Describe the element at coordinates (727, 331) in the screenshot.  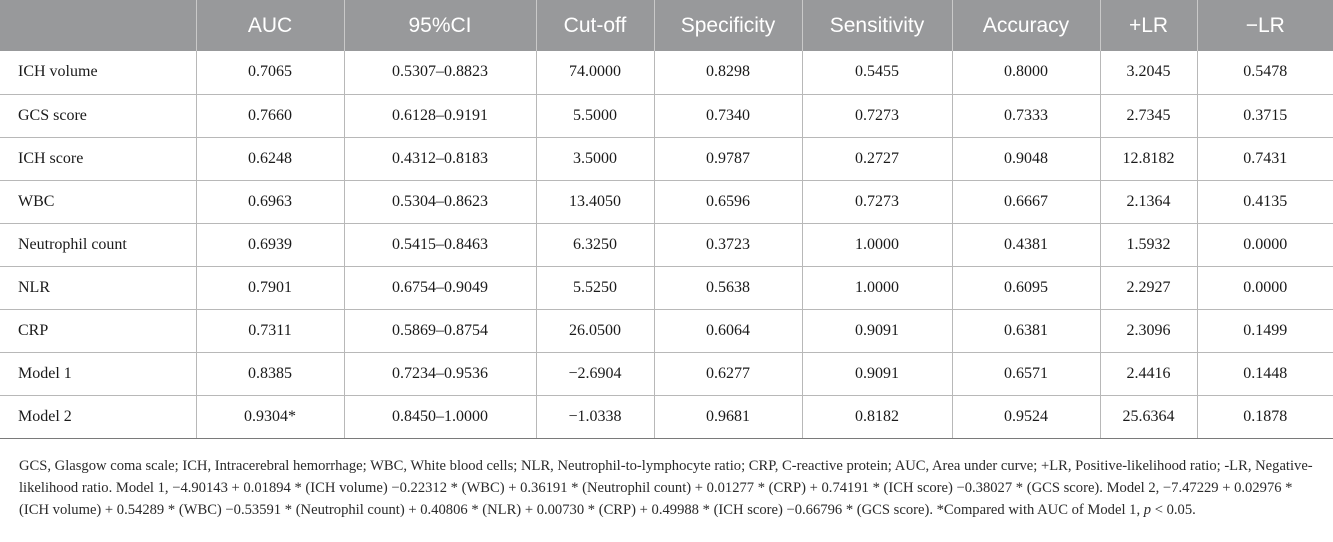
I see `value-cell: 0.6064` at that location.